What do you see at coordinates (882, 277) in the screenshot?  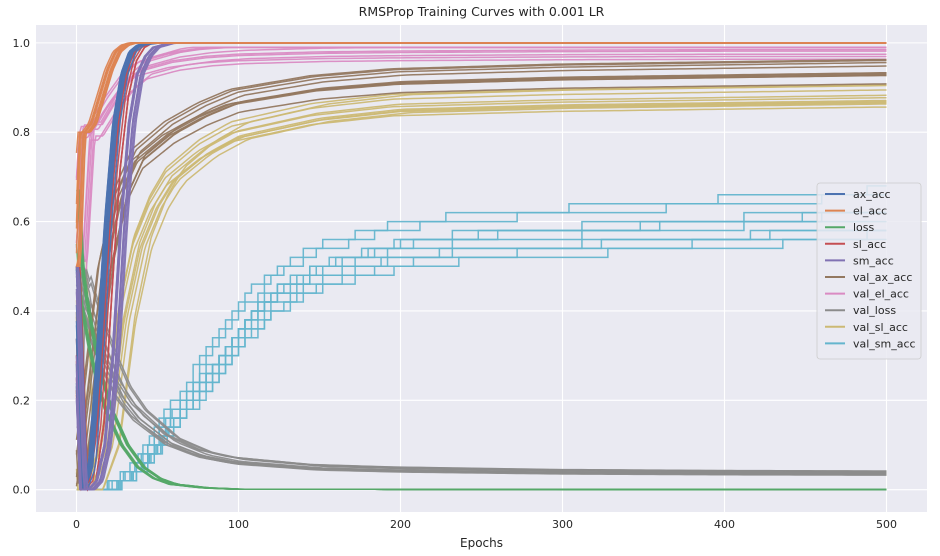 I see `legend-label: val_ax_acc` at bounding box center [882, 277].